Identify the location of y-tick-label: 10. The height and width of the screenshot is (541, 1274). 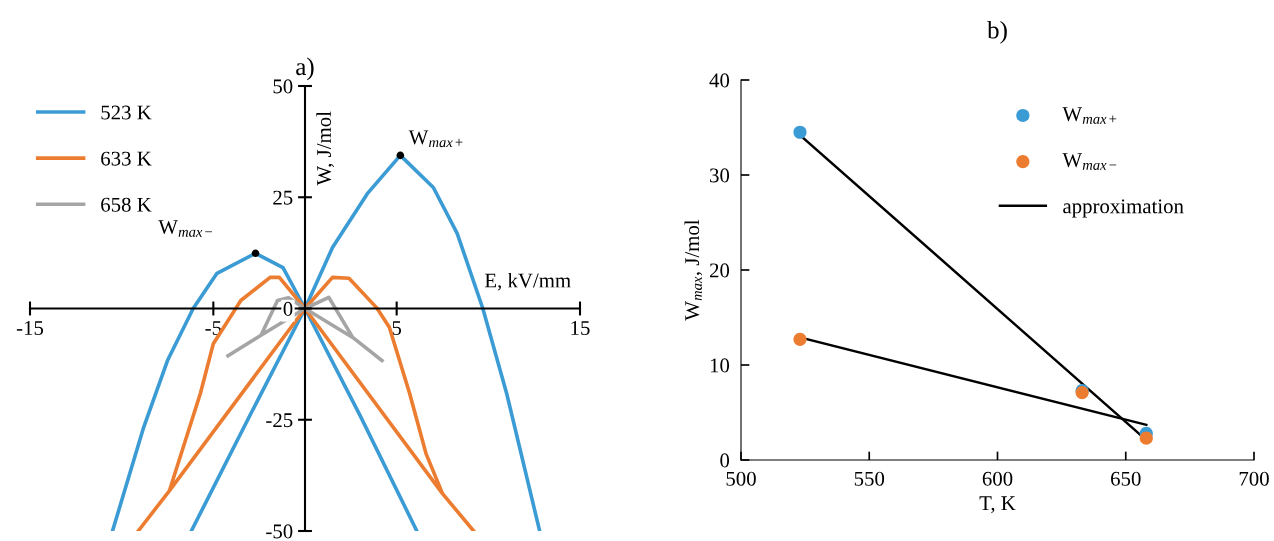
(720, 365).